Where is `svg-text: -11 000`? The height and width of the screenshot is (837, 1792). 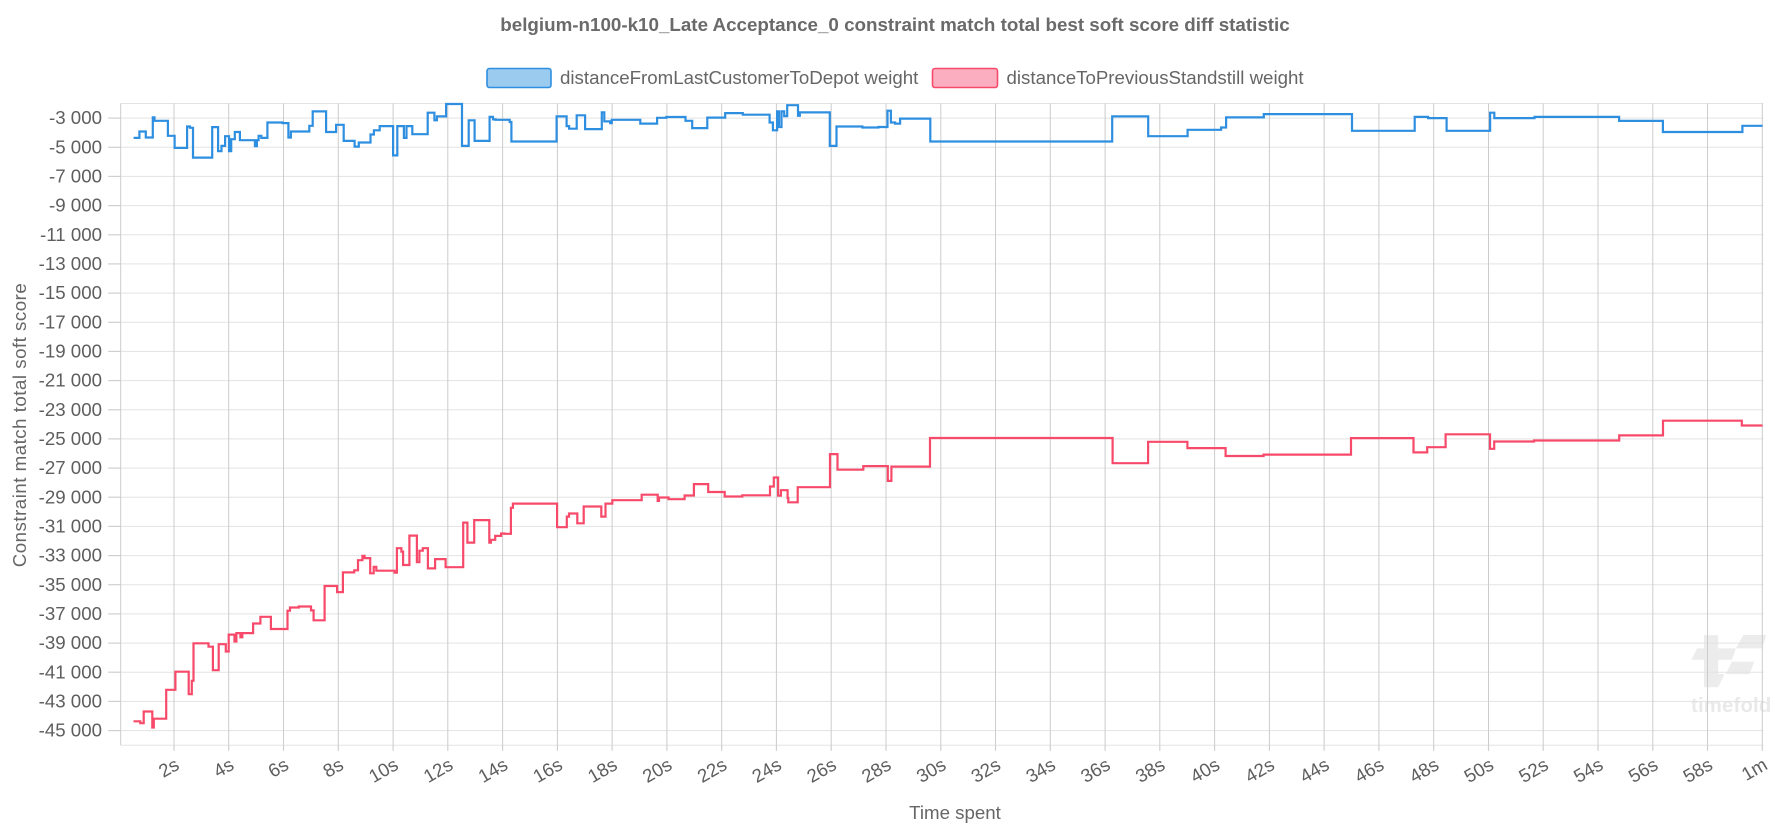 svg-text: -11 000 is located at coordinates (71, 234).